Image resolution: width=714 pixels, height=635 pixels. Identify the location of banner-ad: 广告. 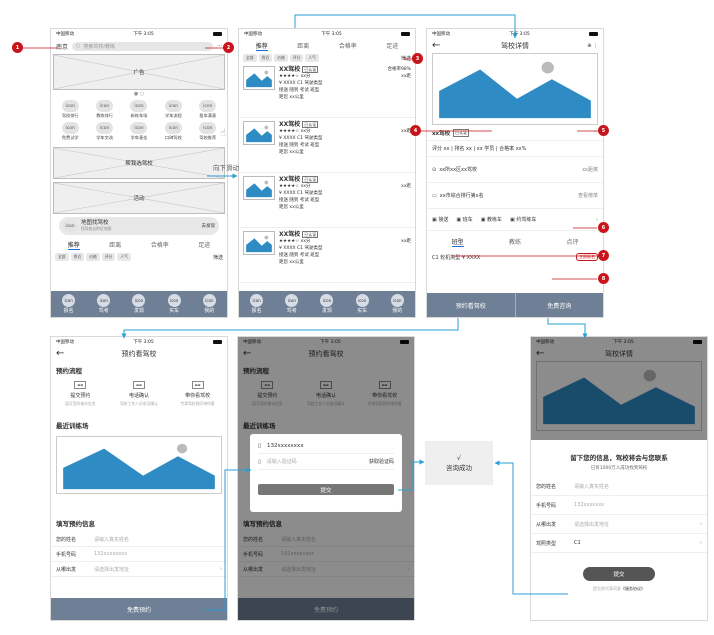
(139, 72).